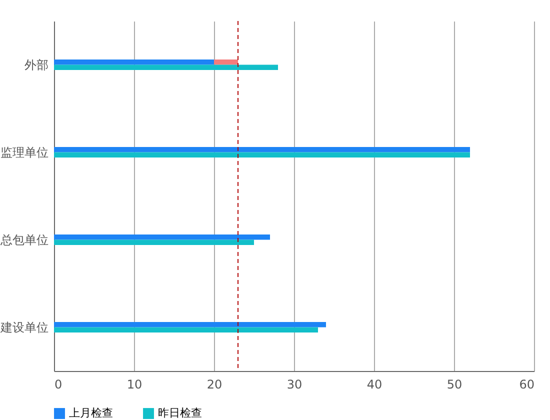 This screenshot has width=550, height=420. What do you see at coordinates (294, 385) in the screenshot?
I see `x-tick-label: 30` at bounding box center [294, 385].